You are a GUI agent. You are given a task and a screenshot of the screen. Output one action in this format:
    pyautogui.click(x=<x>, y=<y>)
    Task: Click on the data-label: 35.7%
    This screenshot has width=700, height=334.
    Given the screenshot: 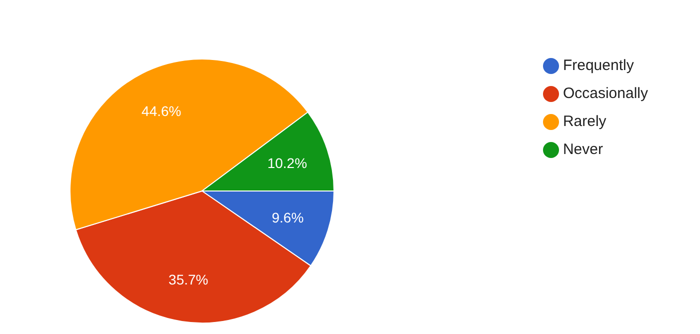 What is the action you would take?
    pyautogui.click(x=188, y=280)
    